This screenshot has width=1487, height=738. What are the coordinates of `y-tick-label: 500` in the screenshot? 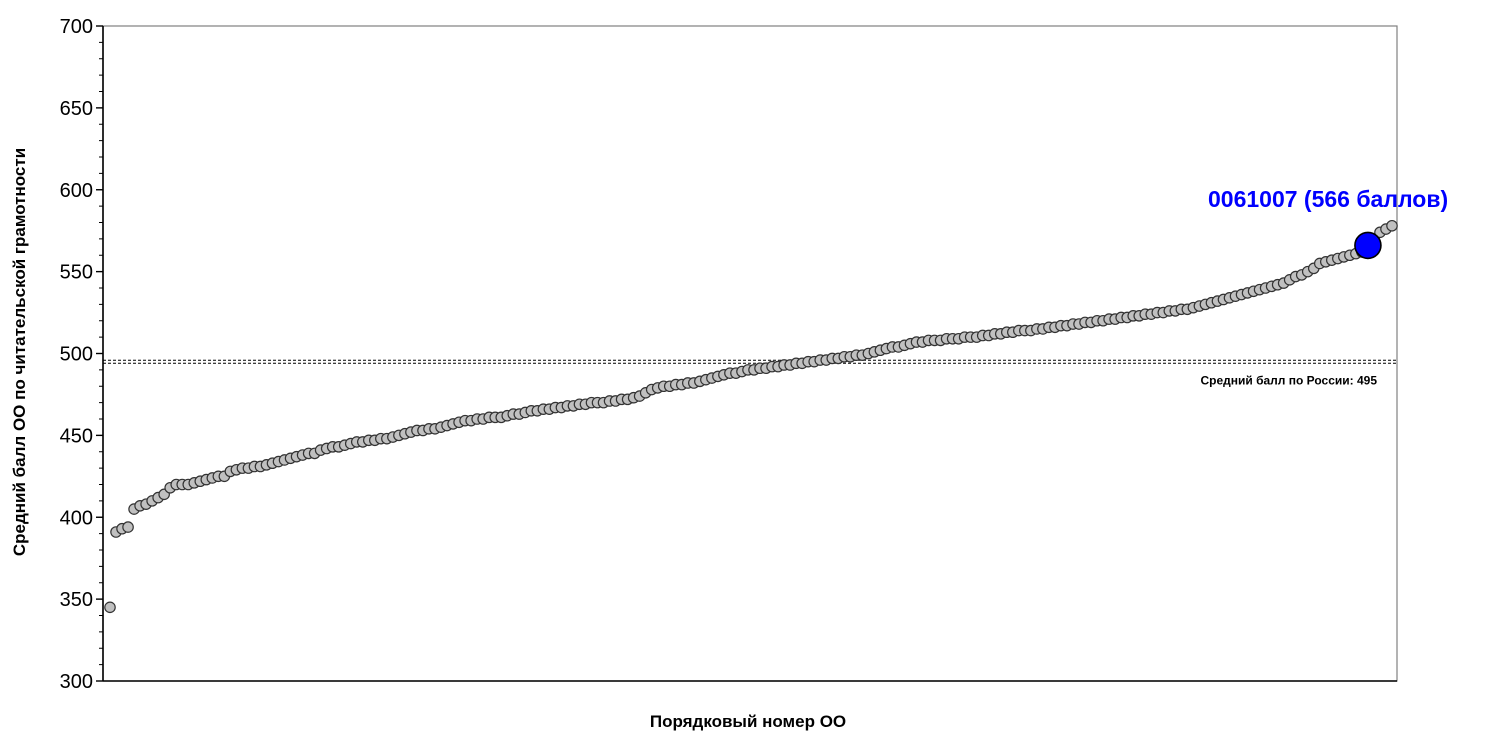 It's located at (76, 355).